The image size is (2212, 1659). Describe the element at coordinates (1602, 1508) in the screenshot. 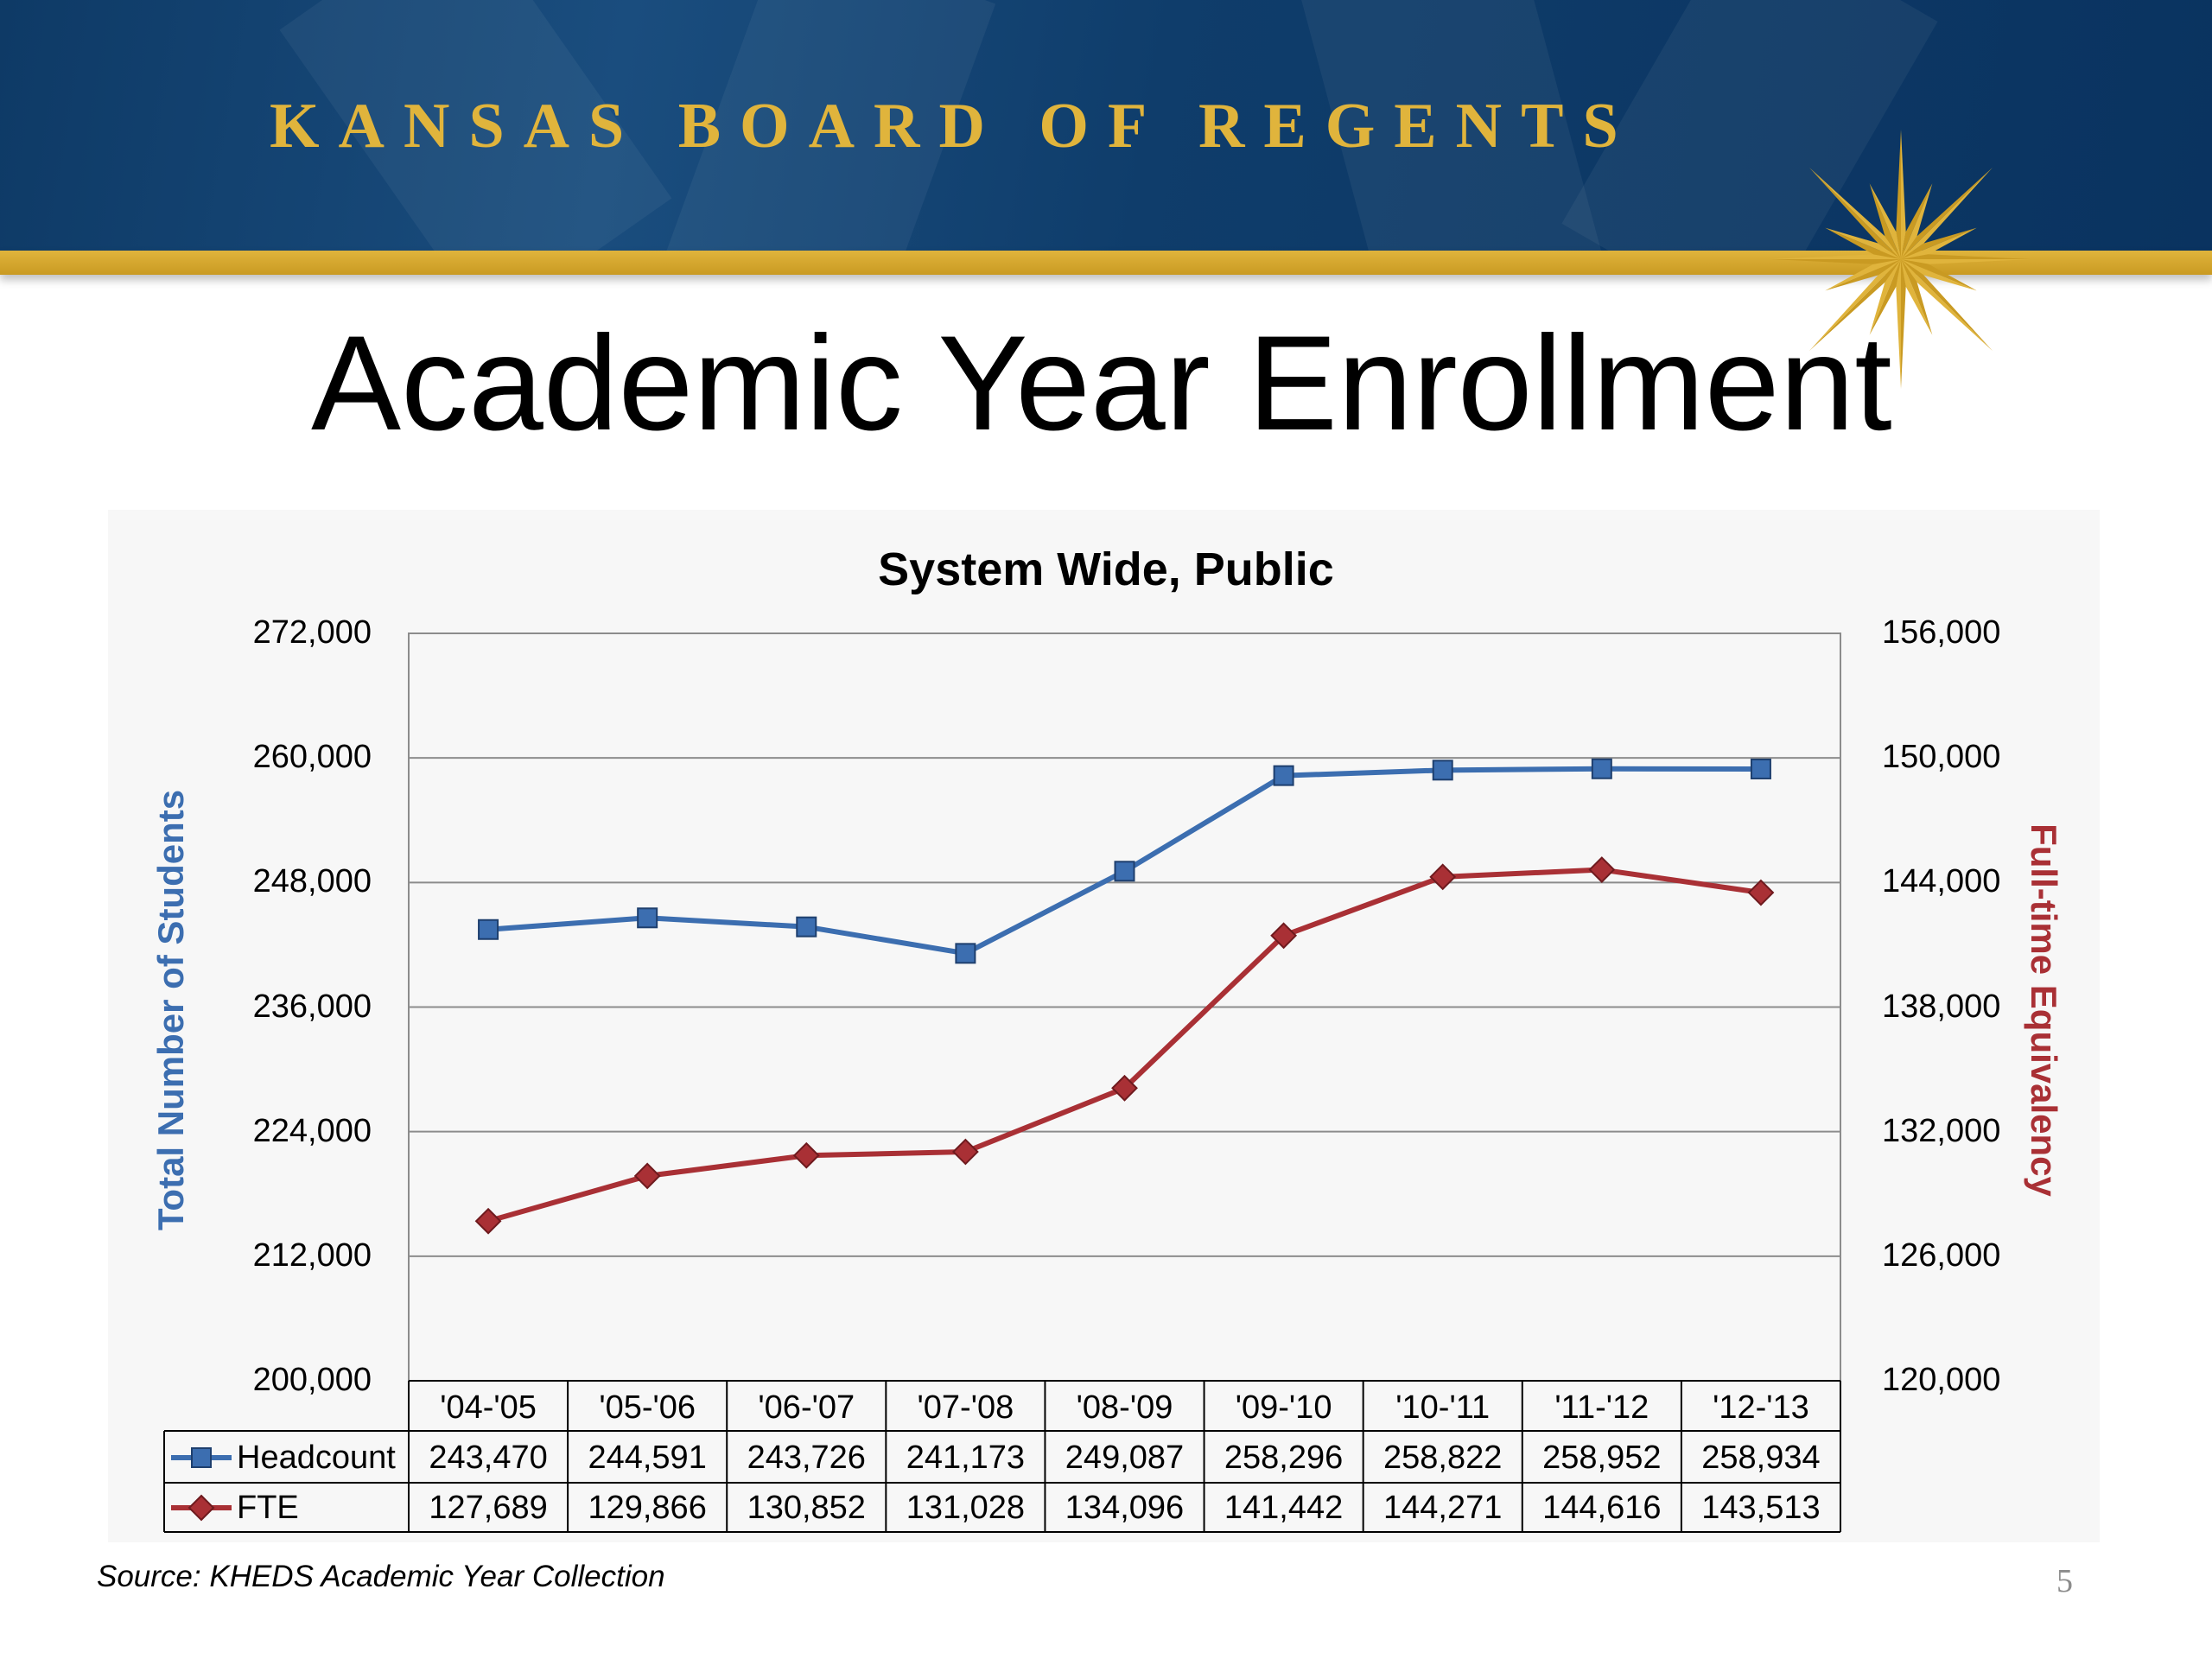

I see `data-label-fte: 144,616` at that location.